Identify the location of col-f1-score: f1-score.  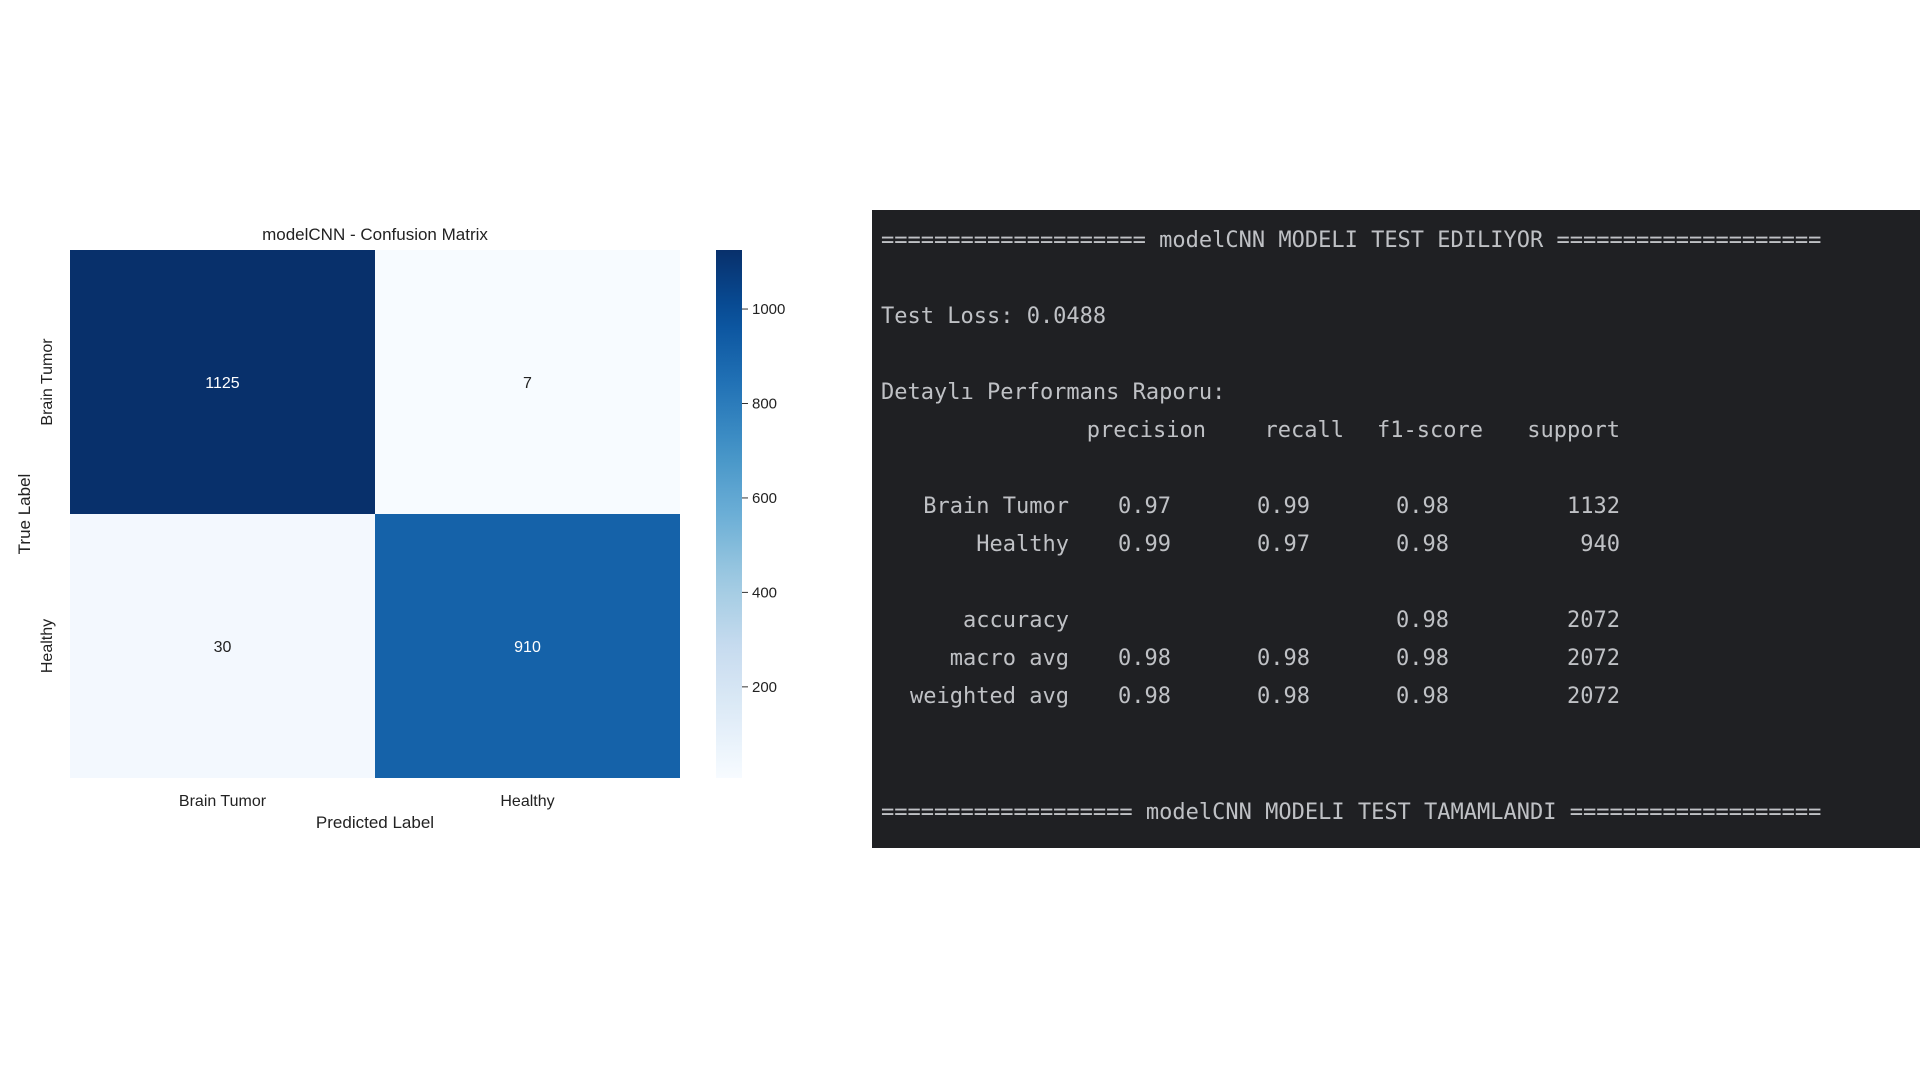
(1430, 430).